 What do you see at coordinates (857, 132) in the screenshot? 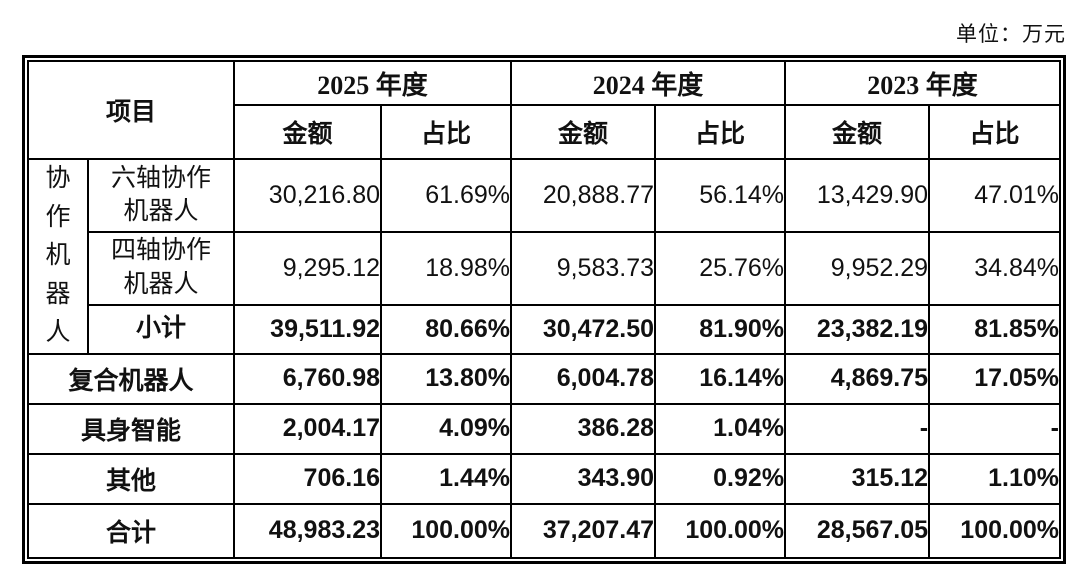
I see `amount-header-2023: 金额` at bounding box center [857, 132].